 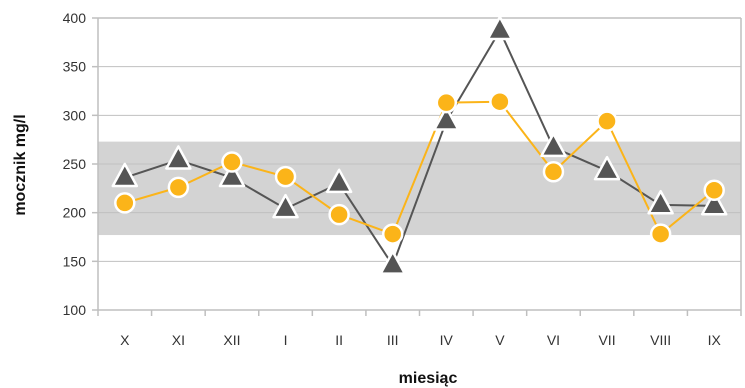 I want to click on y-tick-label-200: 200, so click(x=75, y=213).